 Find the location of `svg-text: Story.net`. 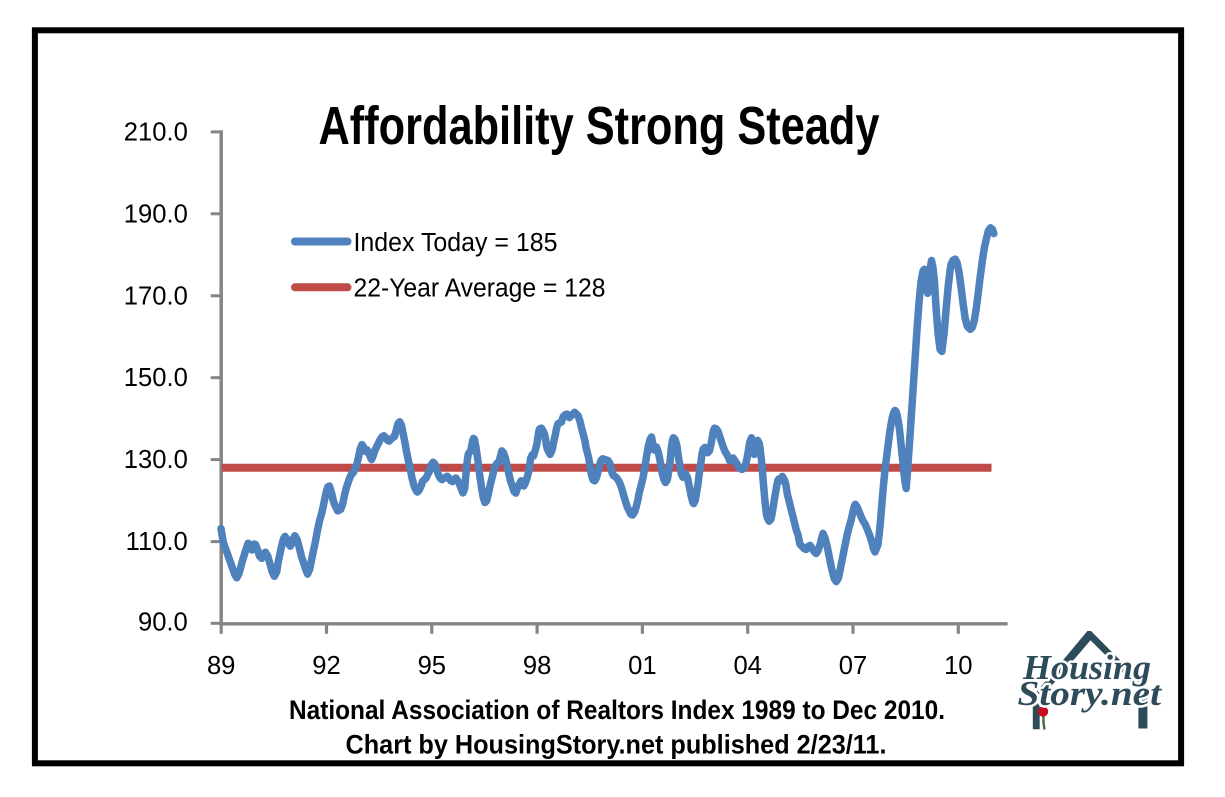

svg-text: Story.net is located at coordinates (1090, 693).